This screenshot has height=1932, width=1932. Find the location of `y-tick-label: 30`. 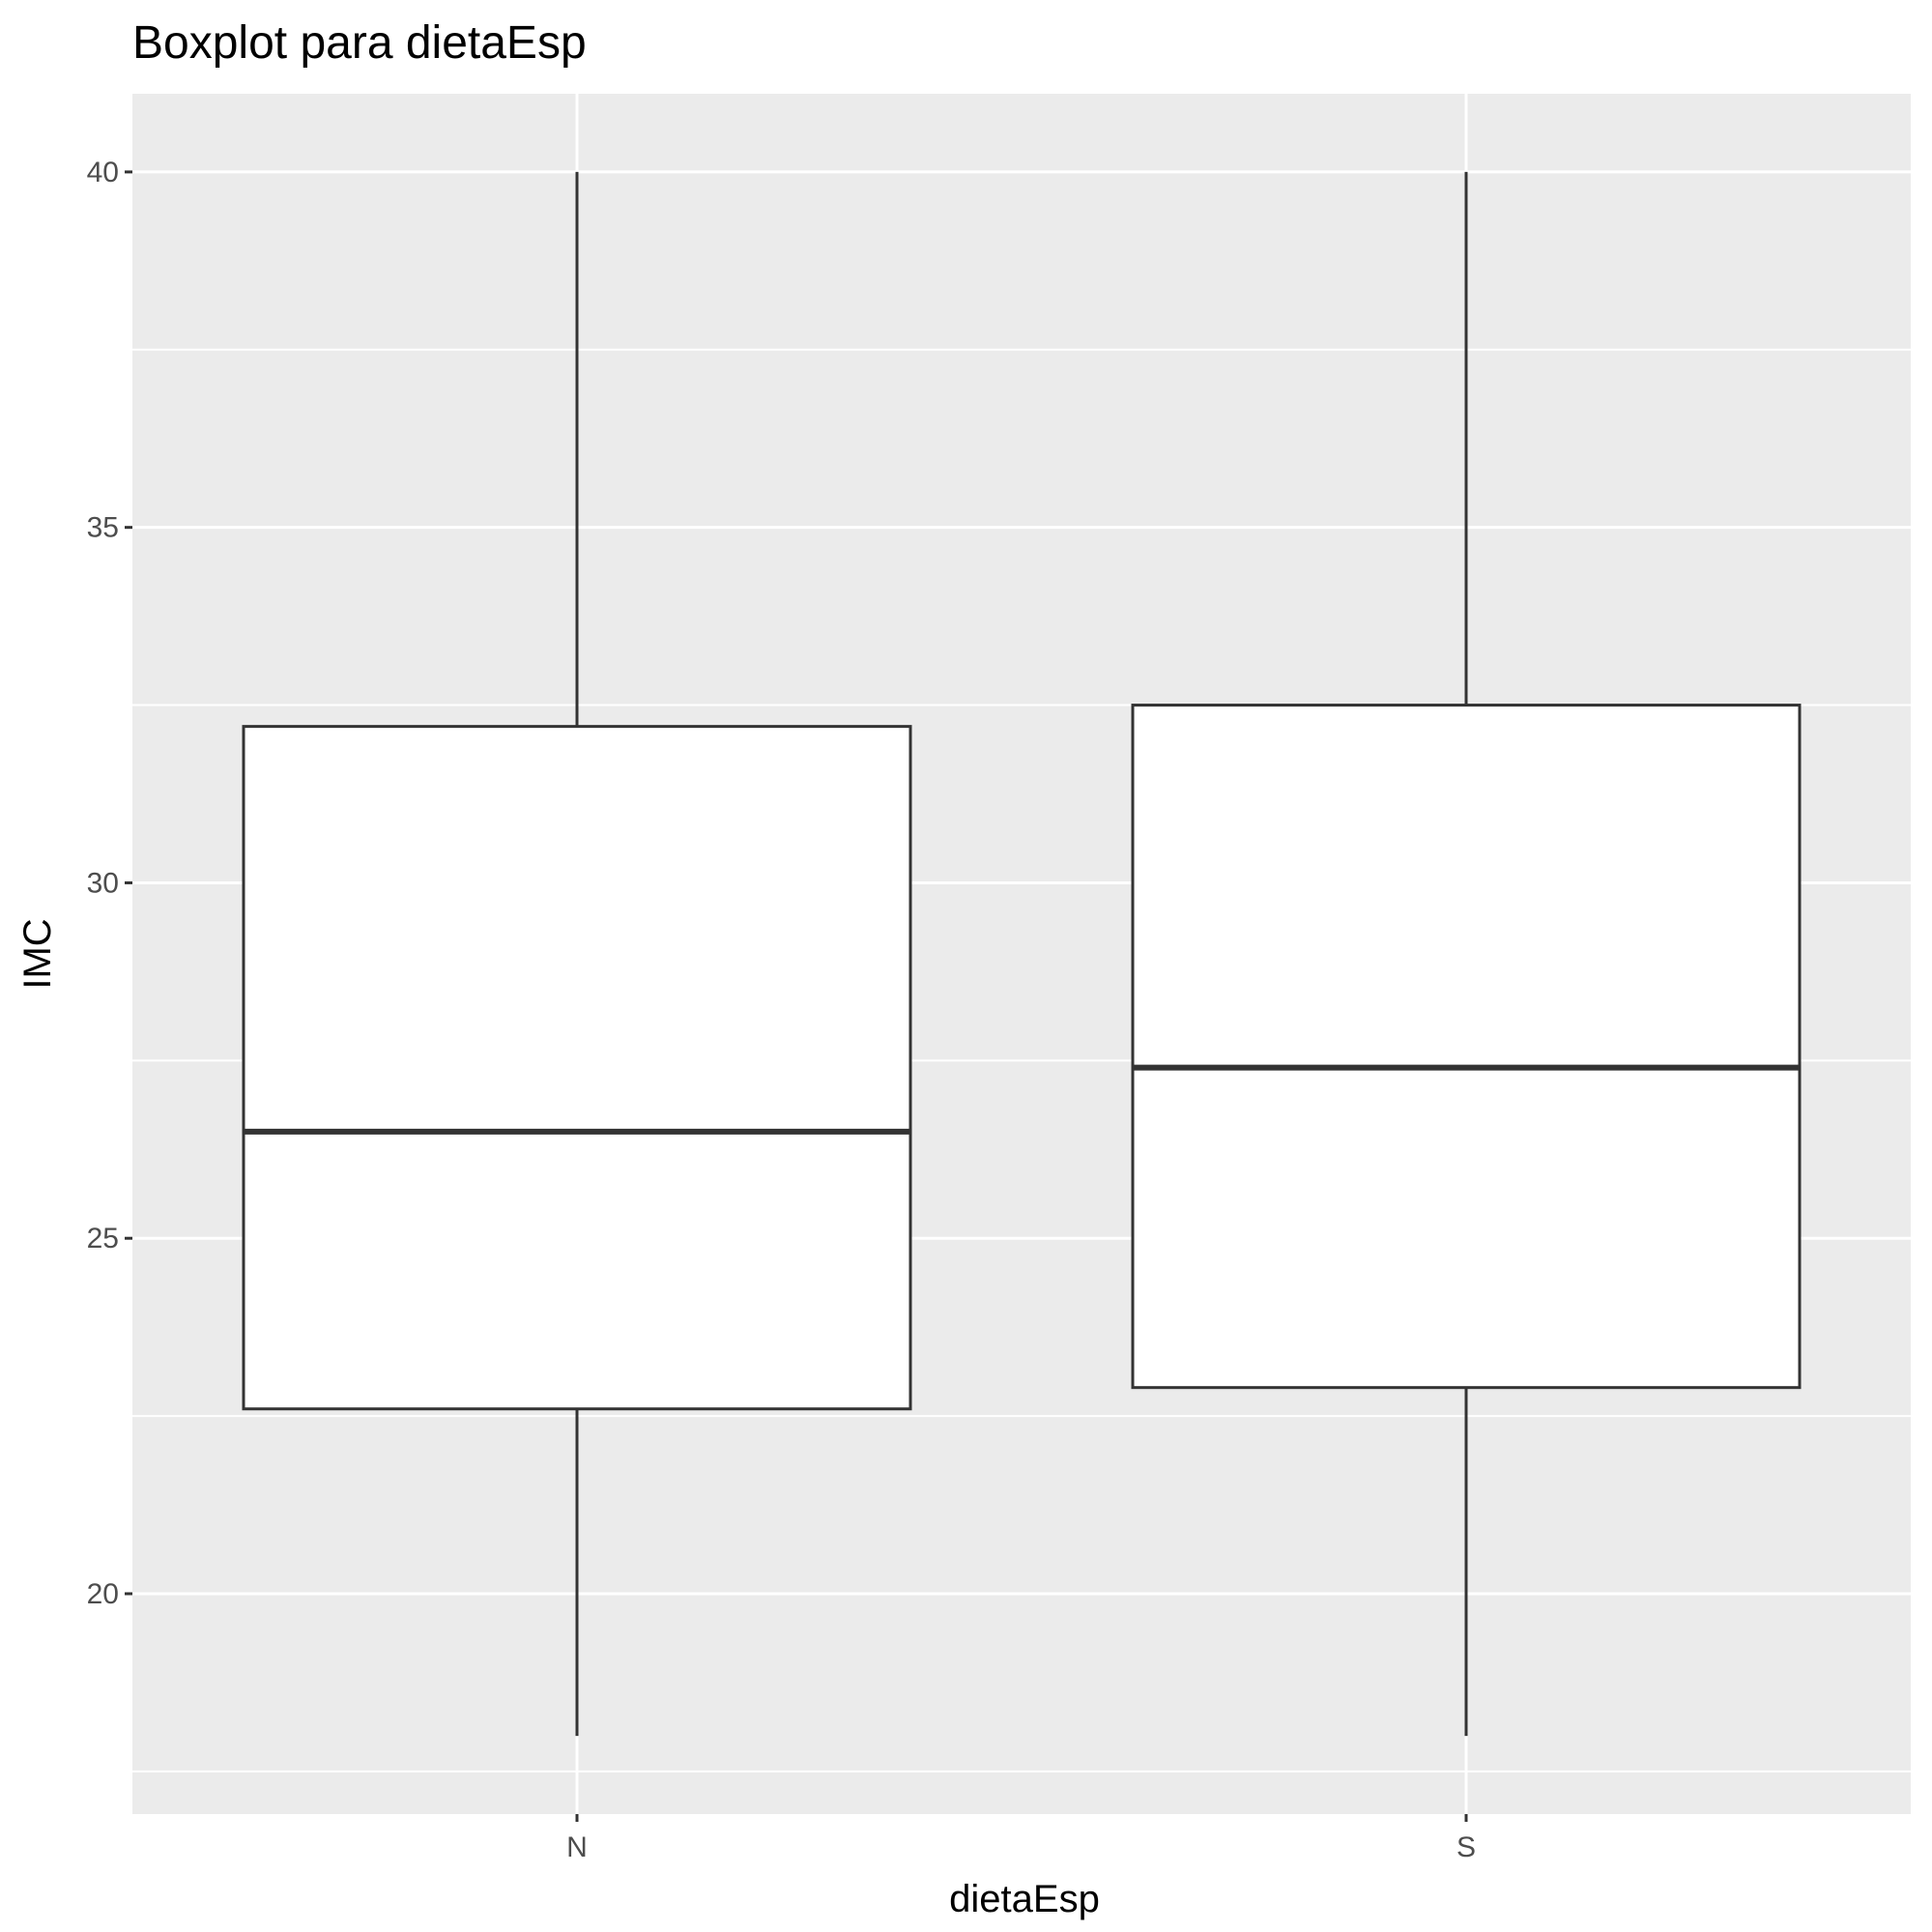

y-tick-label: 30 is located at coordinates (103, 883).